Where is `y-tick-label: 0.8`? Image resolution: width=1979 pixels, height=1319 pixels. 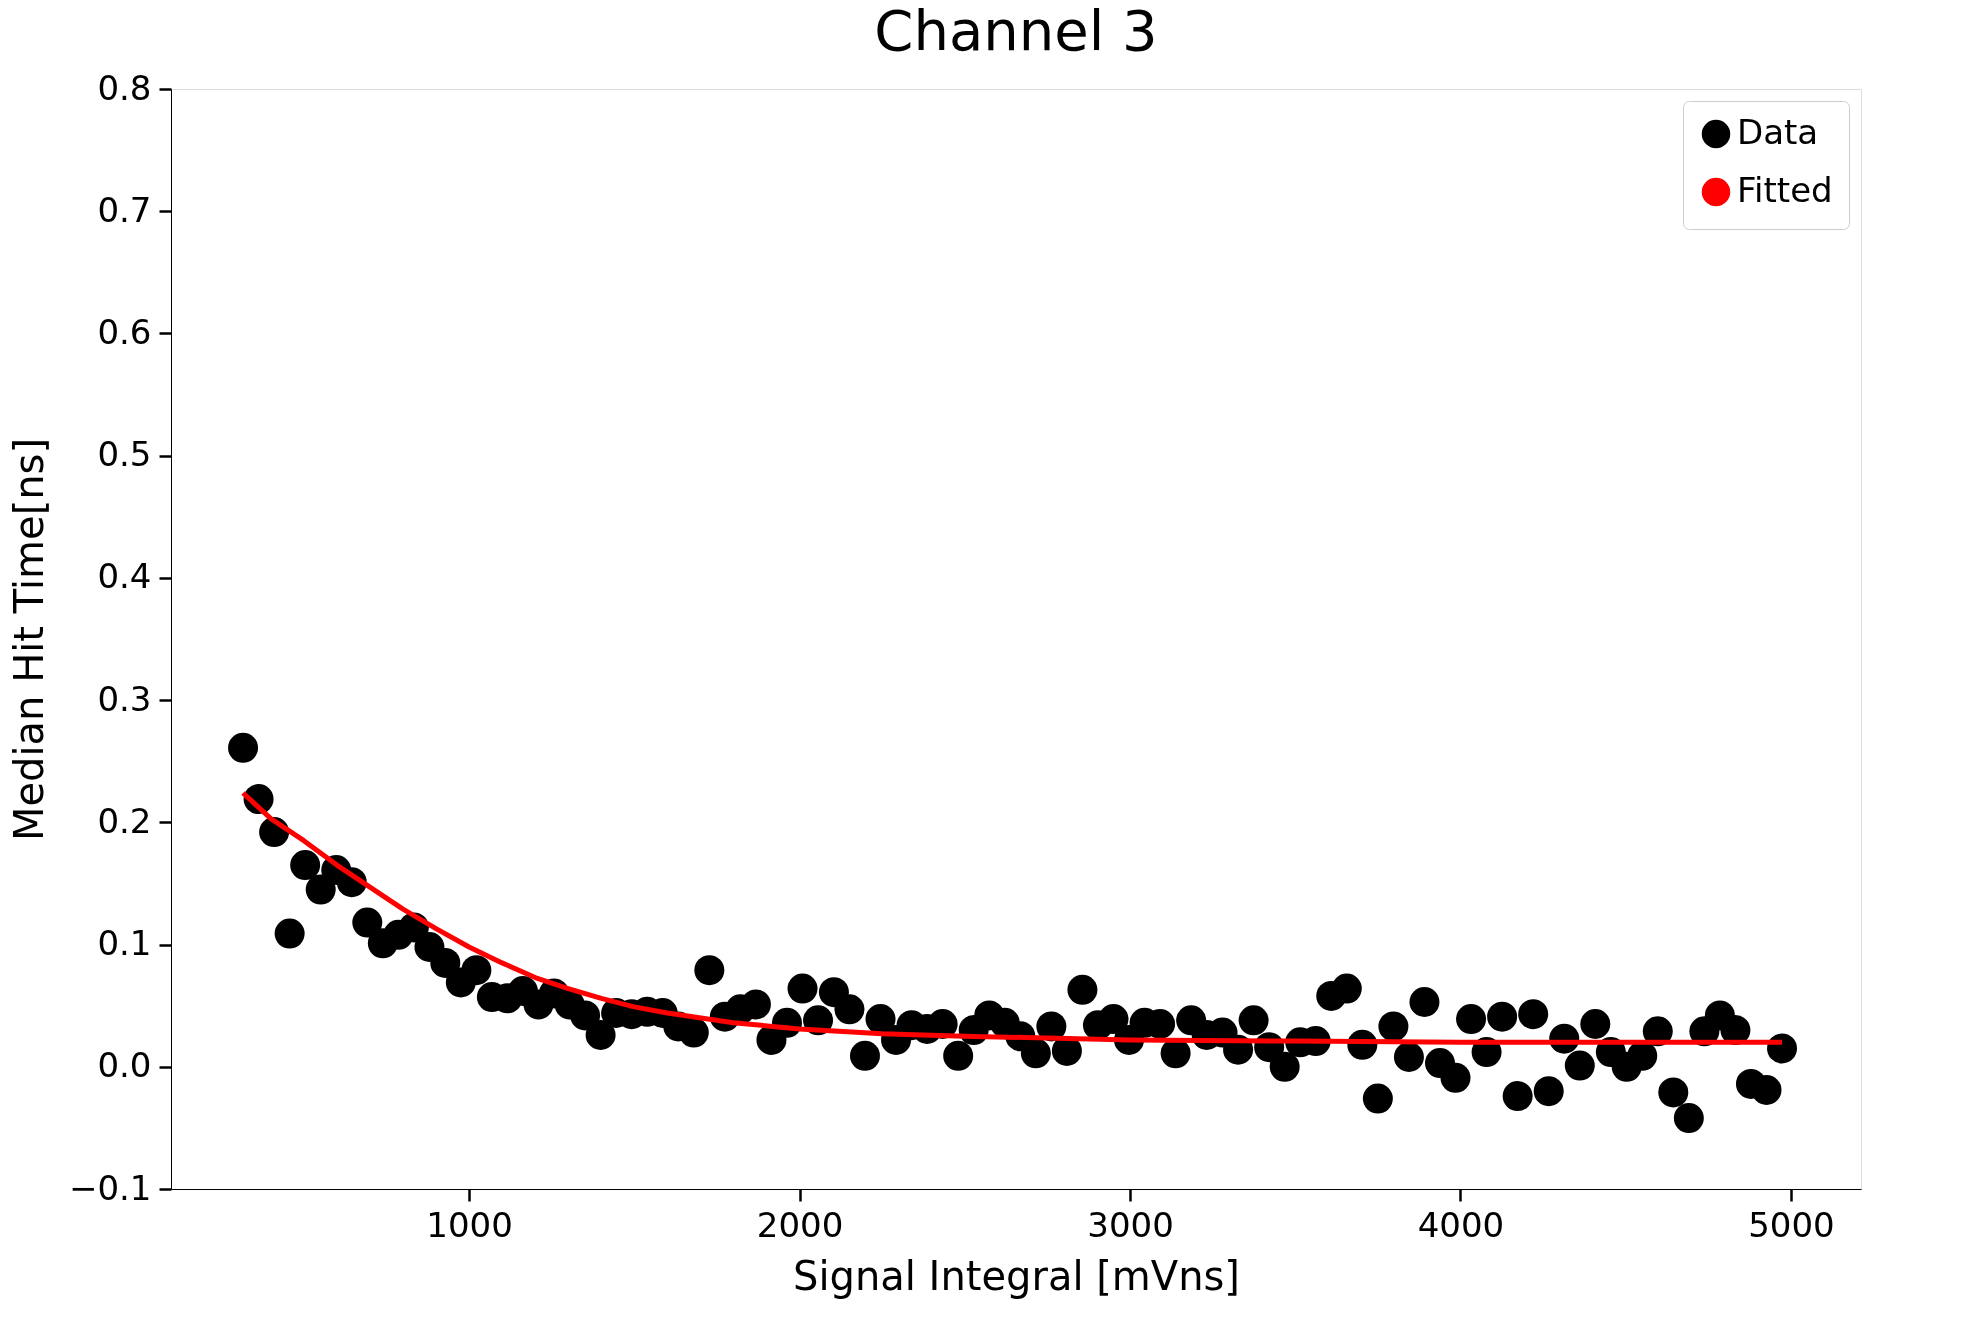 y-tick-label: 0.8 is located at coordinates (124, 87).